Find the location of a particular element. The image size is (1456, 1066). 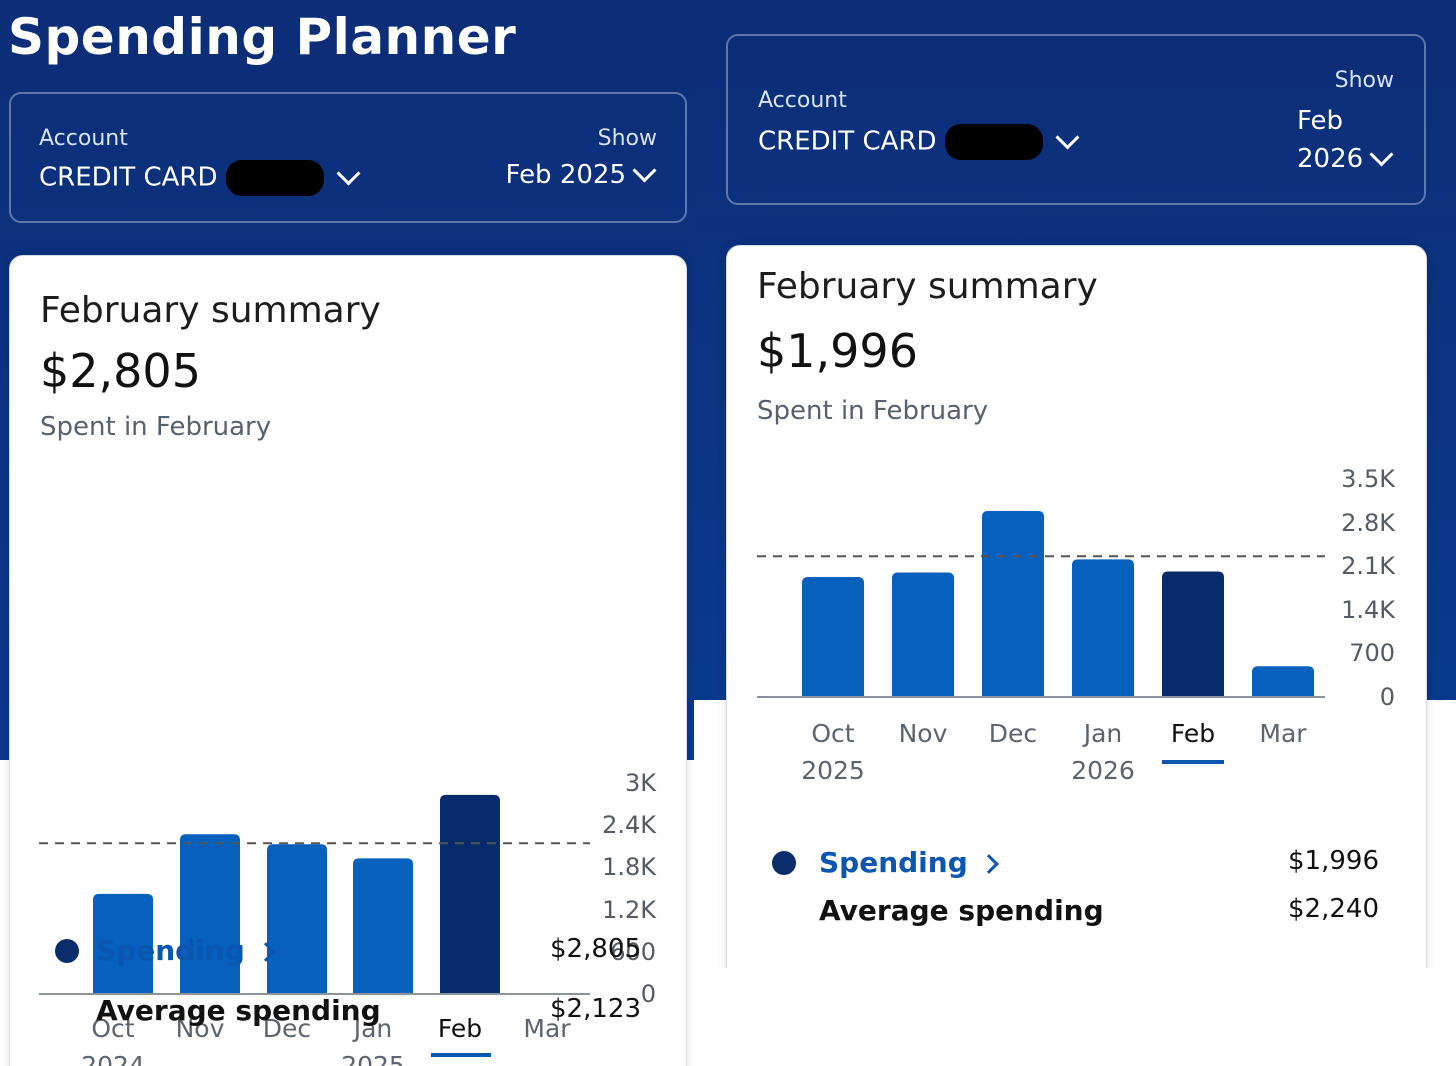

spending-value: $2,805 is located at coordinates (595, 949).